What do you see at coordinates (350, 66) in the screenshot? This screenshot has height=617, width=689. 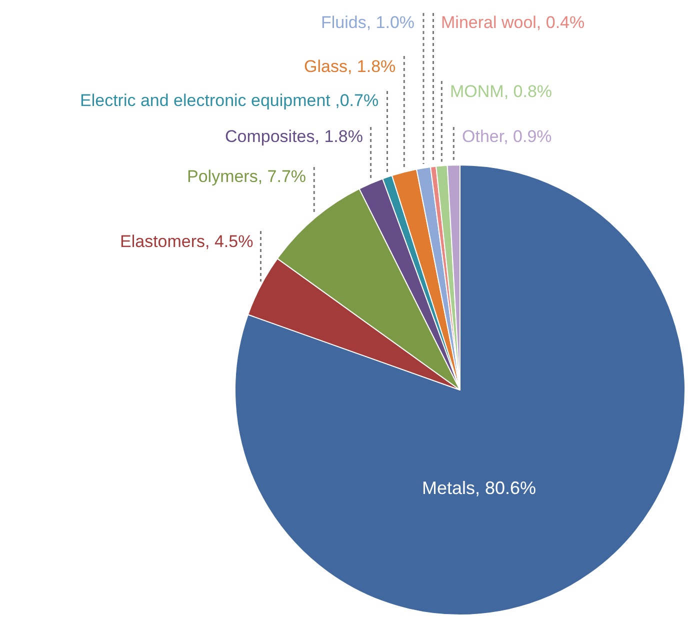 I see `slice-label: Glass, 1.8%` at bounding box center [350, 66].